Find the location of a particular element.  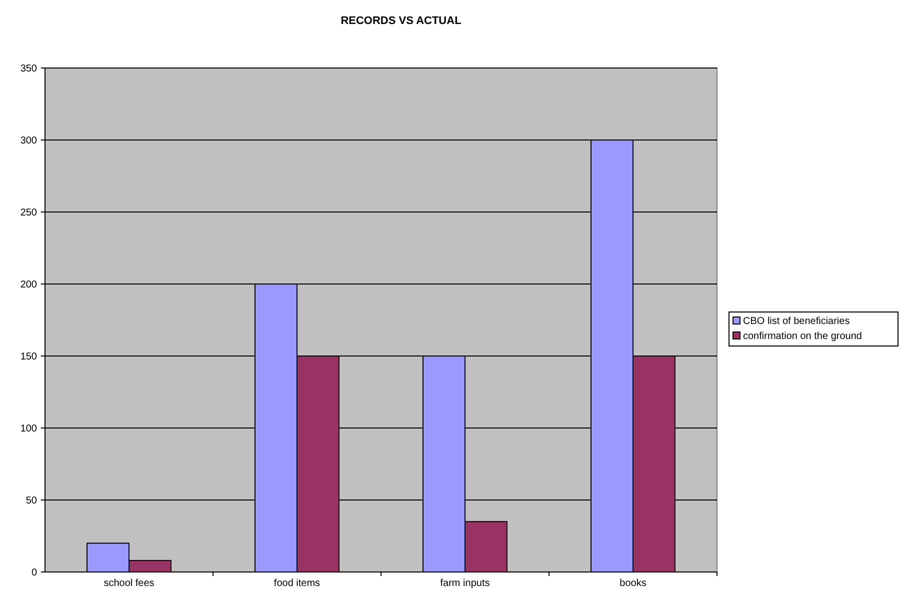

y-tick-label: 0 is located at coordinates (34, 573).